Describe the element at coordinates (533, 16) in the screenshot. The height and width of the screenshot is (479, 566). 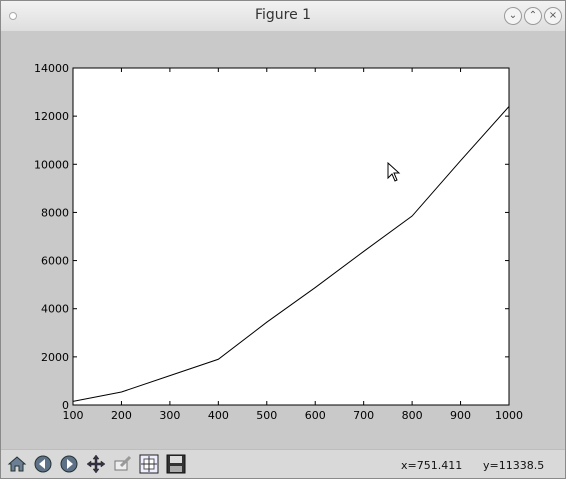
I see `maximize-button: ⌃` at that location.